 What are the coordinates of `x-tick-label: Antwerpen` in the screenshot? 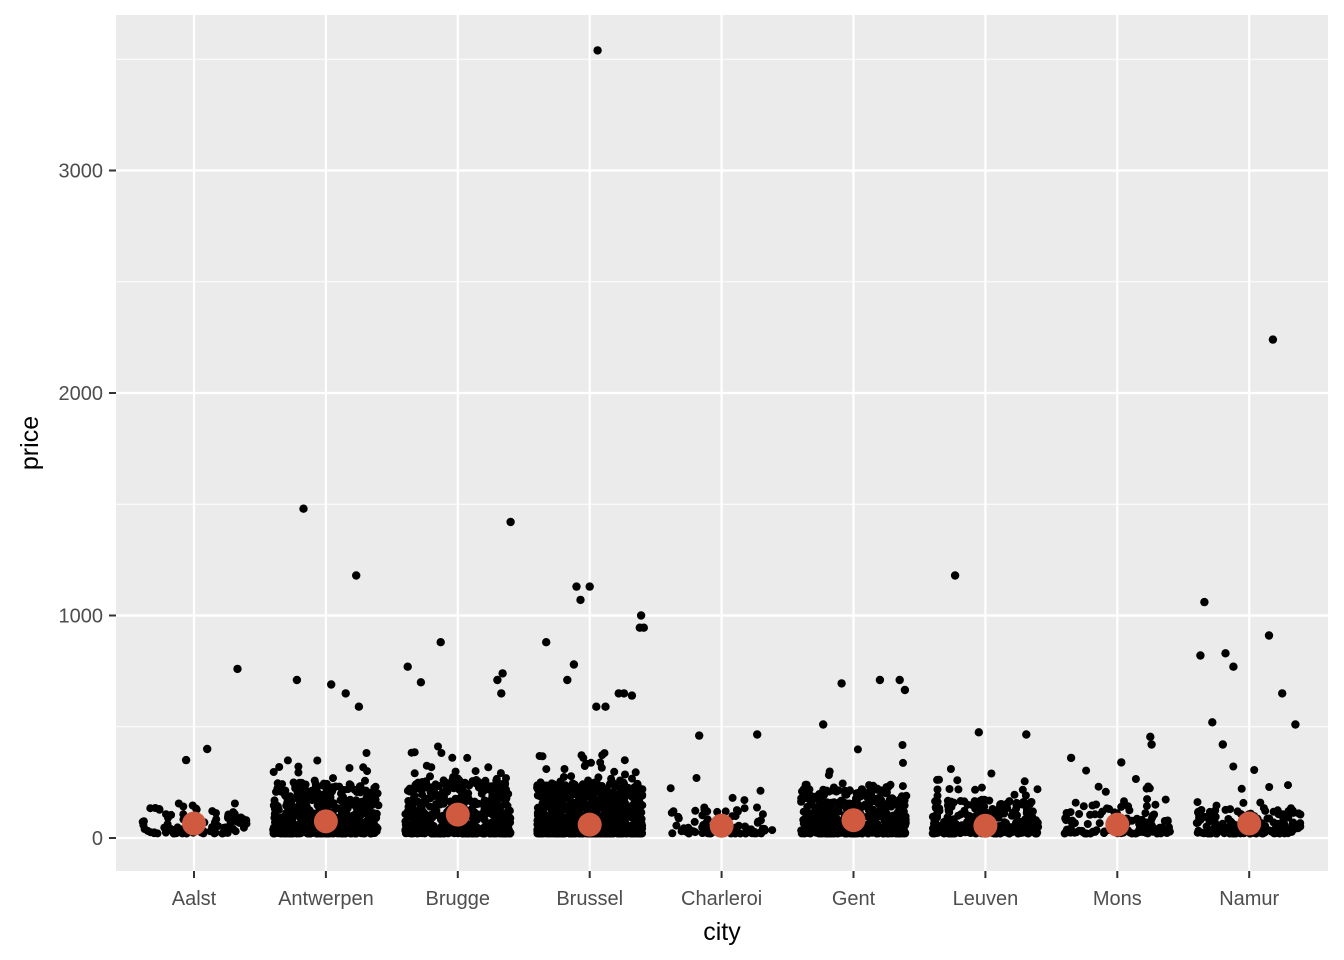 It's located at (326, 899).